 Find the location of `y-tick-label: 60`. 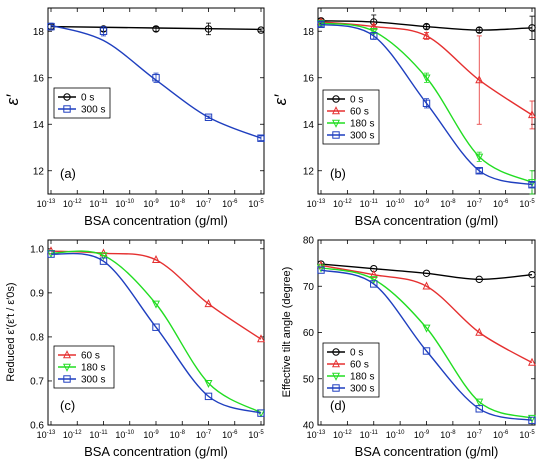

y-tick-label: 60 is located at coordinates (309, 333).